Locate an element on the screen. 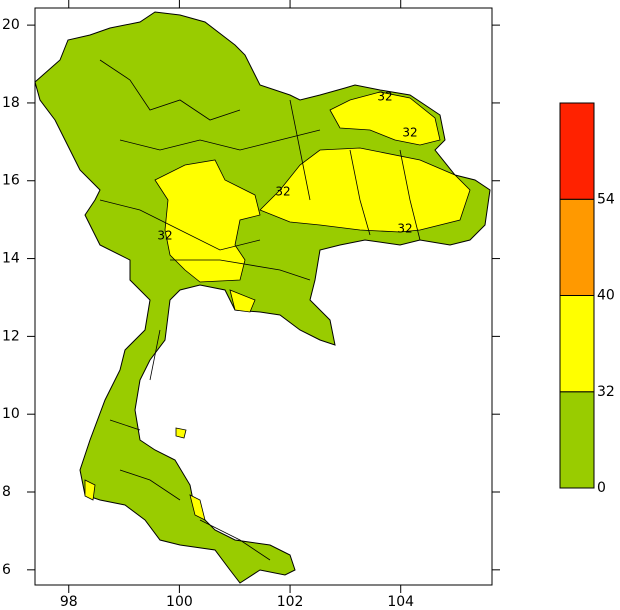 The width and height of the screenshot is (620, 610). colorbar-label: 54 is located at coordinates (606, 199).